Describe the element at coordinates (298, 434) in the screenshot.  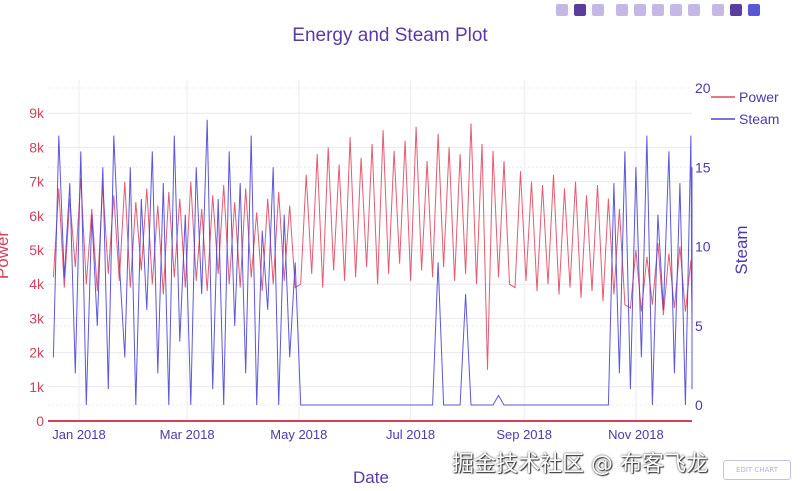
I see `x-tick-label: May 2018` at that location.